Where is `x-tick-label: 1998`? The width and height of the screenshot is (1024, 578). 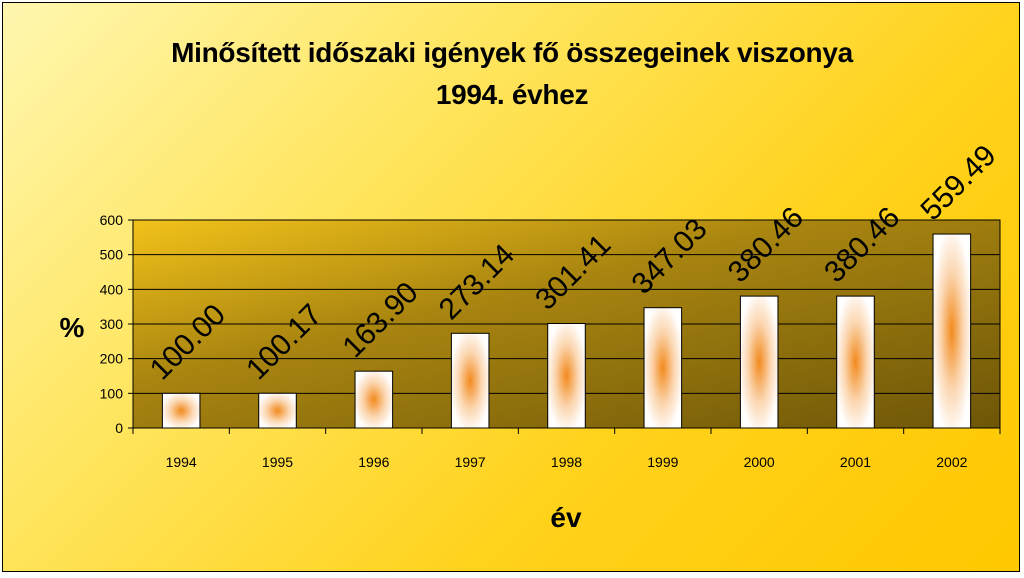
x-tick-label: 1998 is located at coordinates (566, 462).